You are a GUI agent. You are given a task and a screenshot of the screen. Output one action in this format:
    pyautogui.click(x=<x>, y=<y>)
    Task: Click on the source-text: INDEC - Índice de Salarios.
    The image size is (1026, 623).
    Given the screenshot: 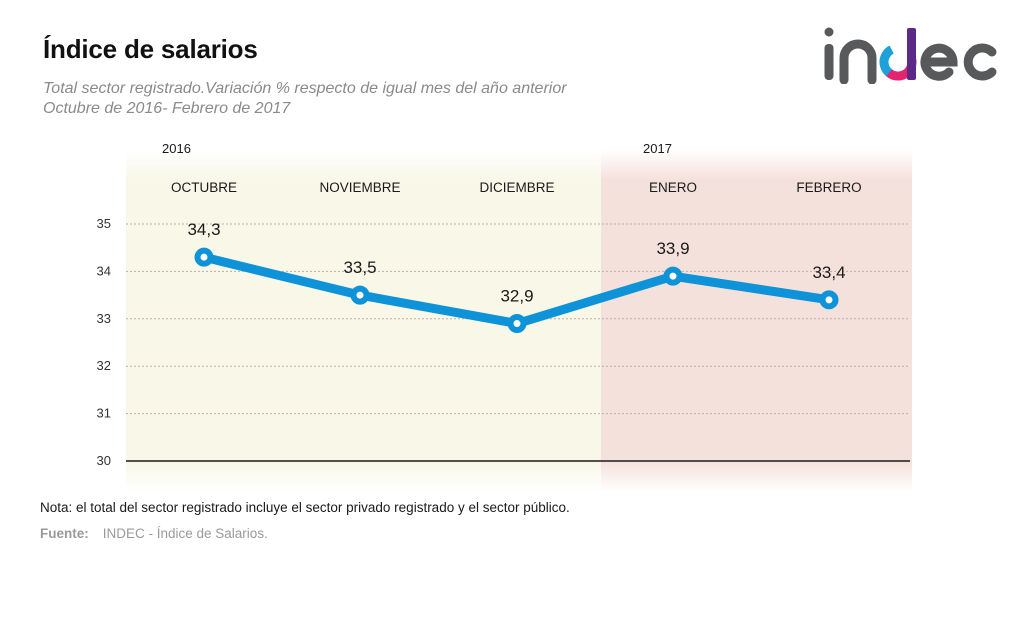 What is the action you would take?
    pyautogui.click(x=185, y=533)
    